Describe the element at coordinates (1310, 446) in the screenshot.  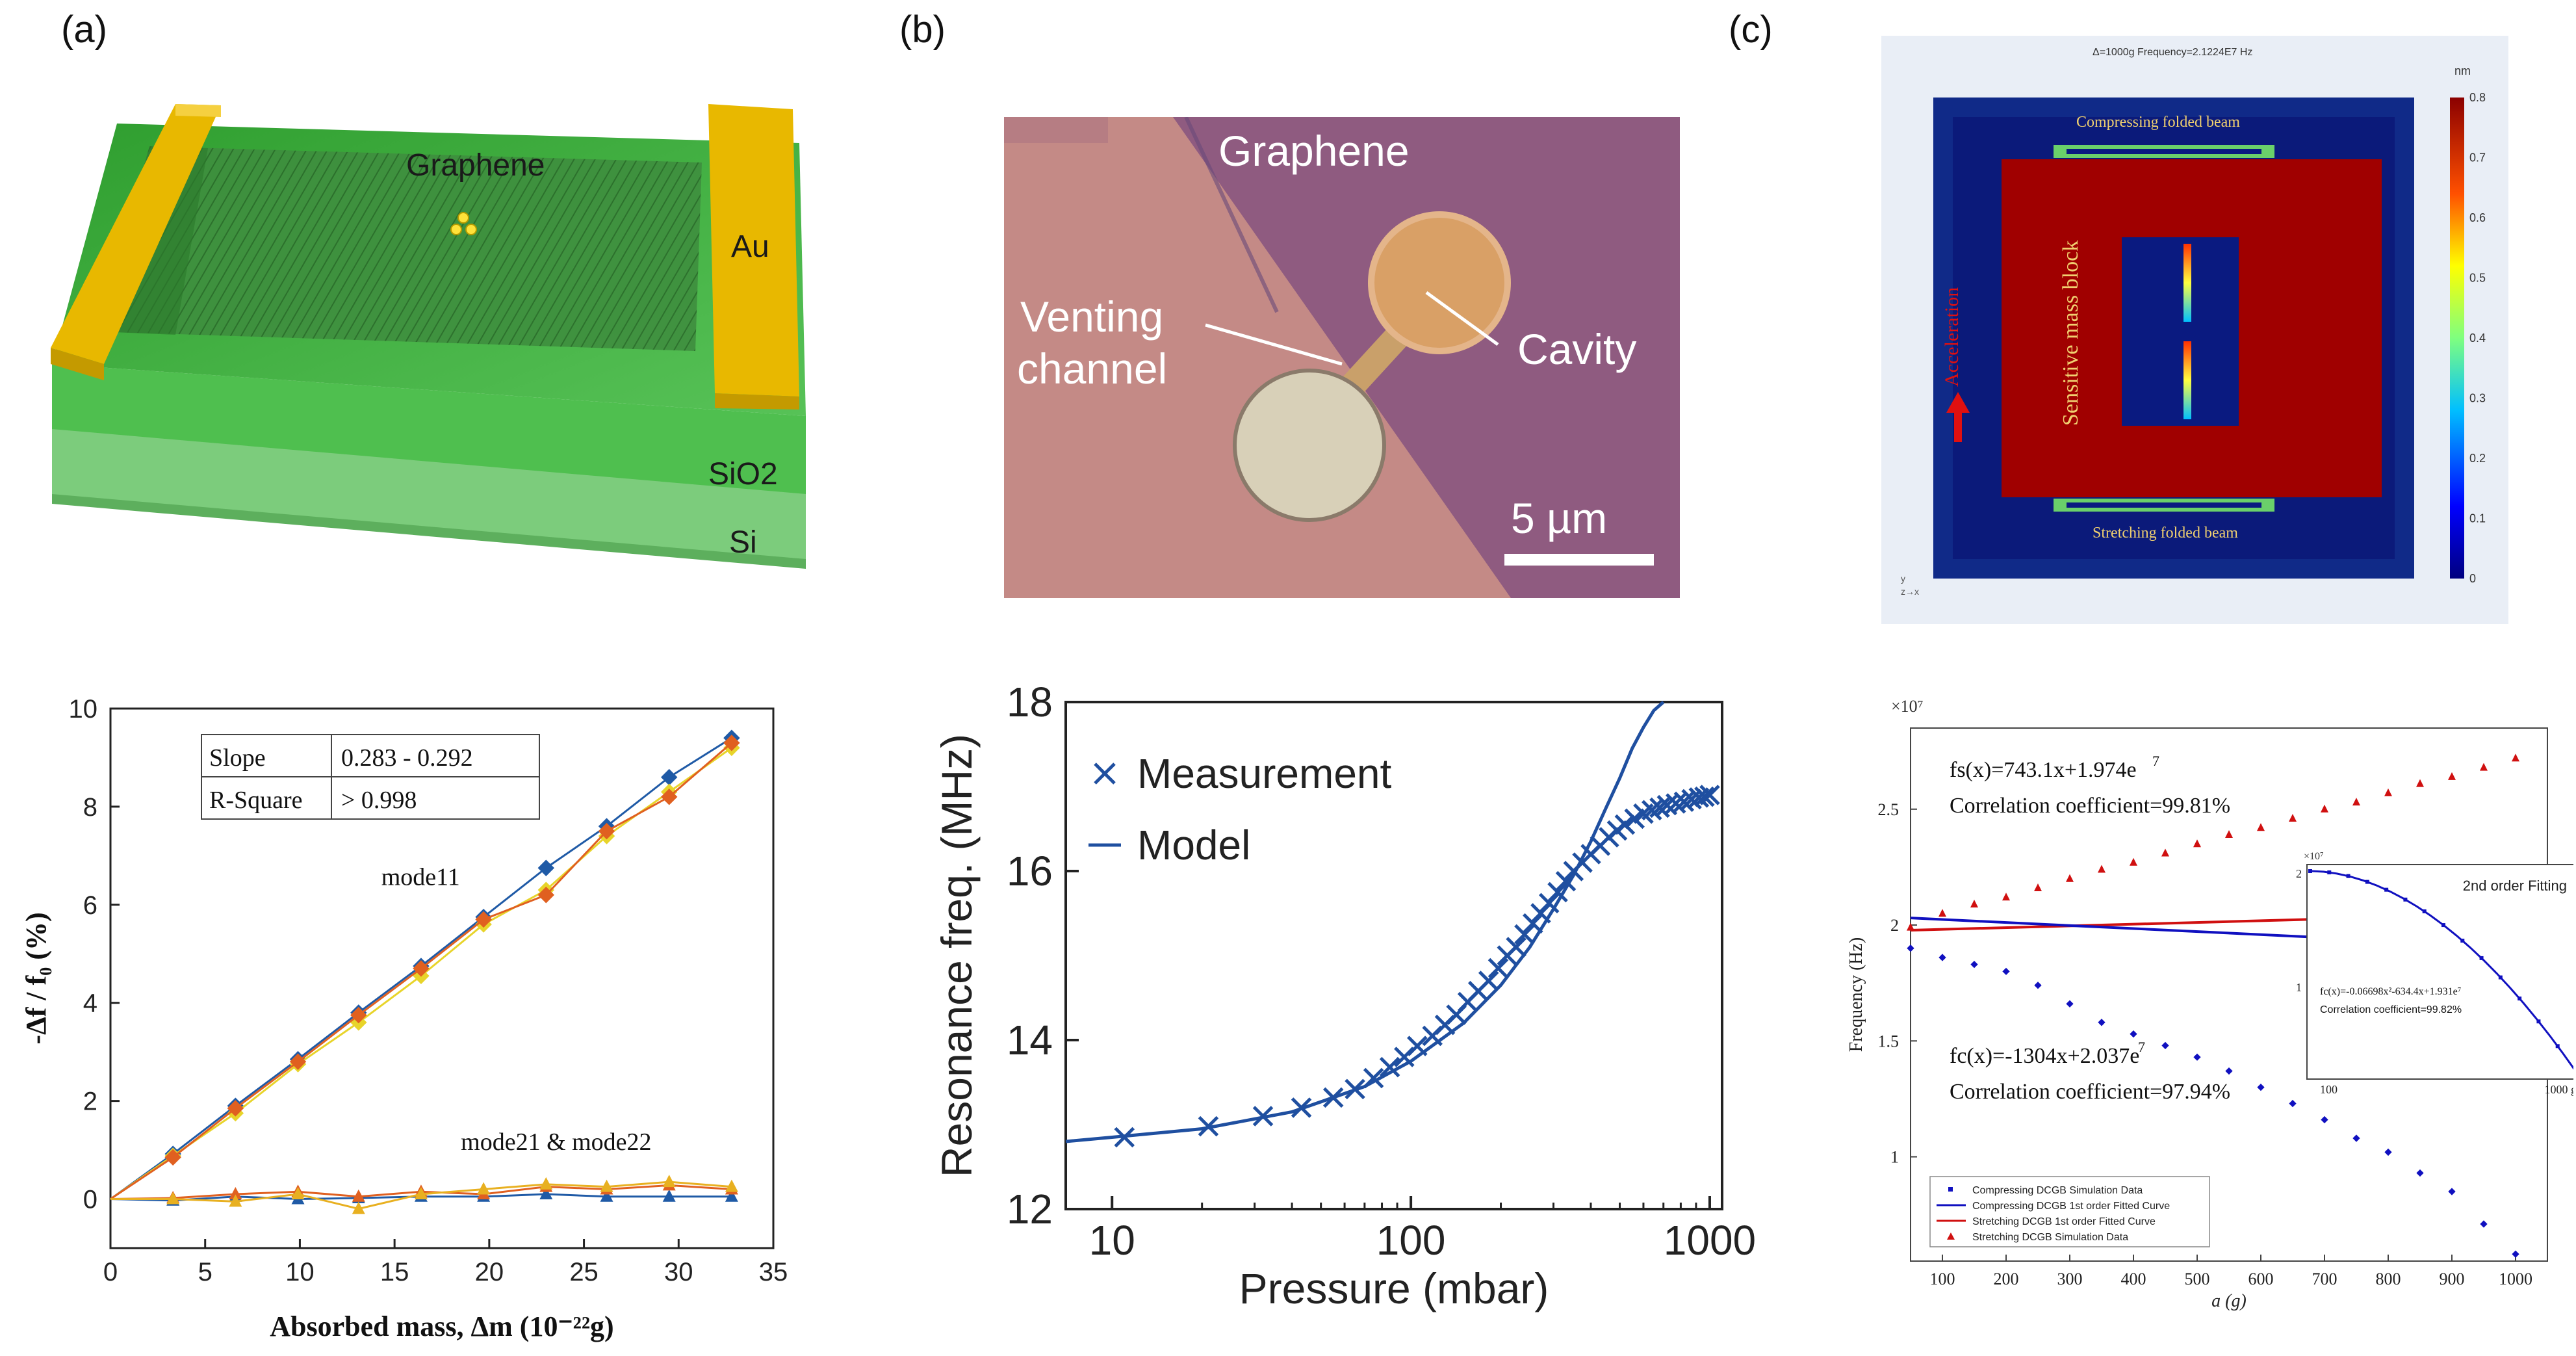
I see `vent-pad` at that location.